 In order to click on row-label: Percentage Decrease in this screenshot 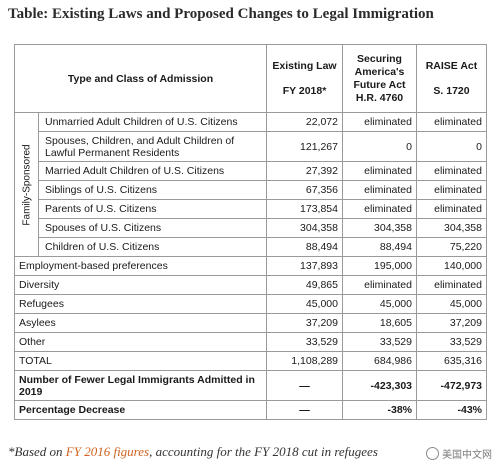, I will do `click(140, 410)`.